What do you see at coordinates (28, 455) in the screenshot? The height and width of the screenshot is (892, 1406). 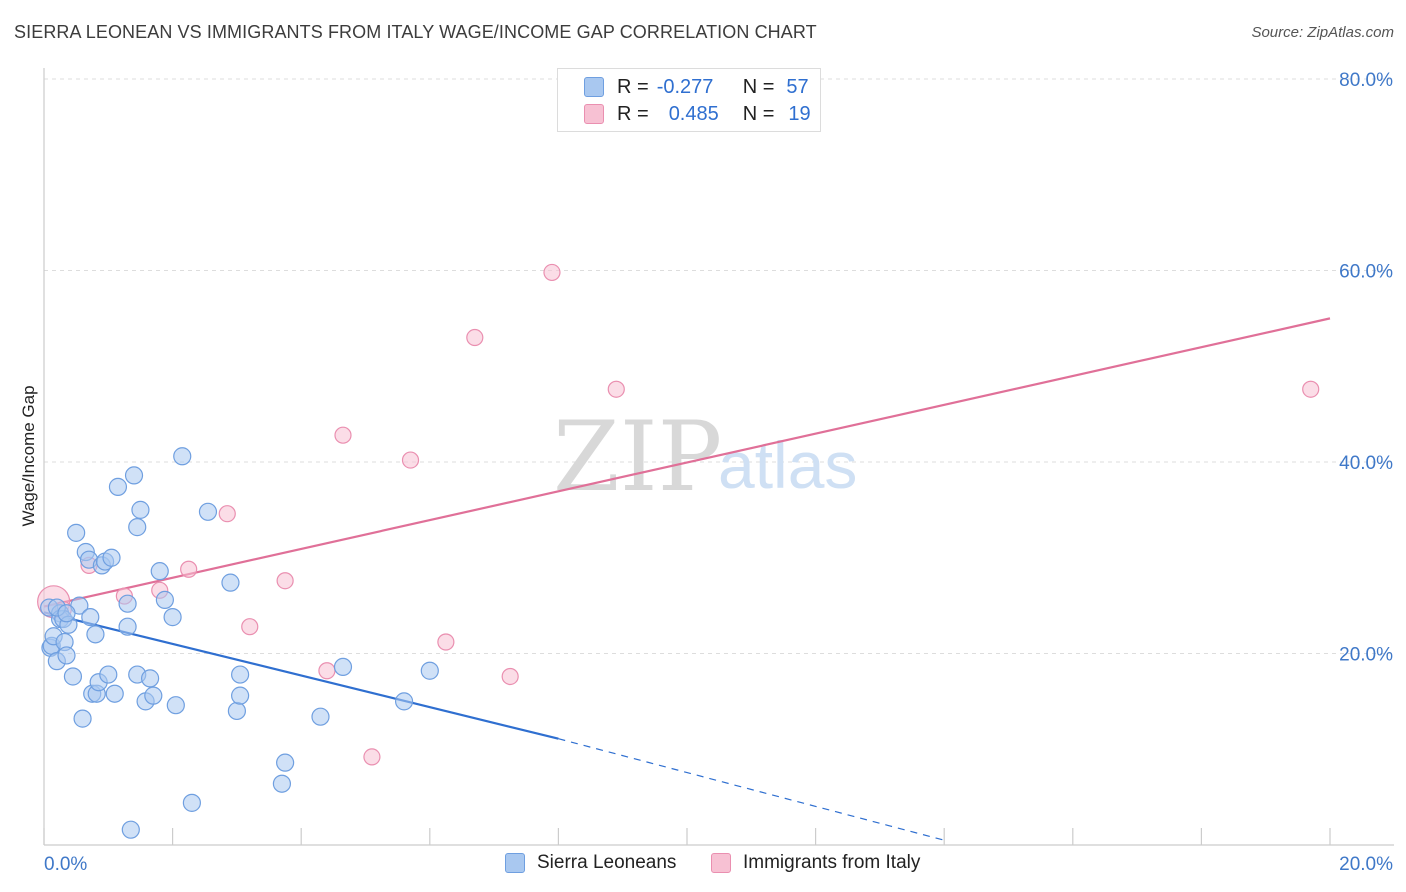 I see `y-axis-label: Wage/Income Gap` at bounding box center [28, 455].